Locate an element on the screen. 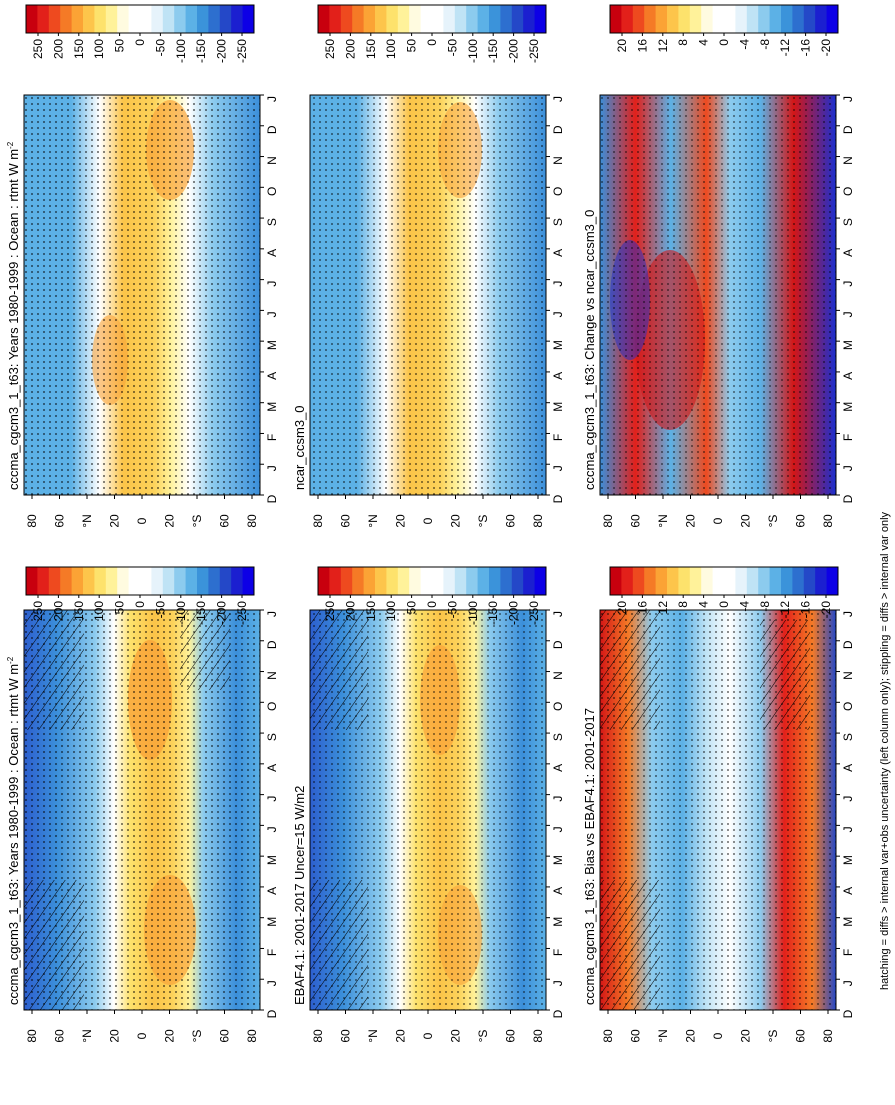 The image size is (895, 1105). colorbar-tick-label: 250 is located at coordinates (330, 611).